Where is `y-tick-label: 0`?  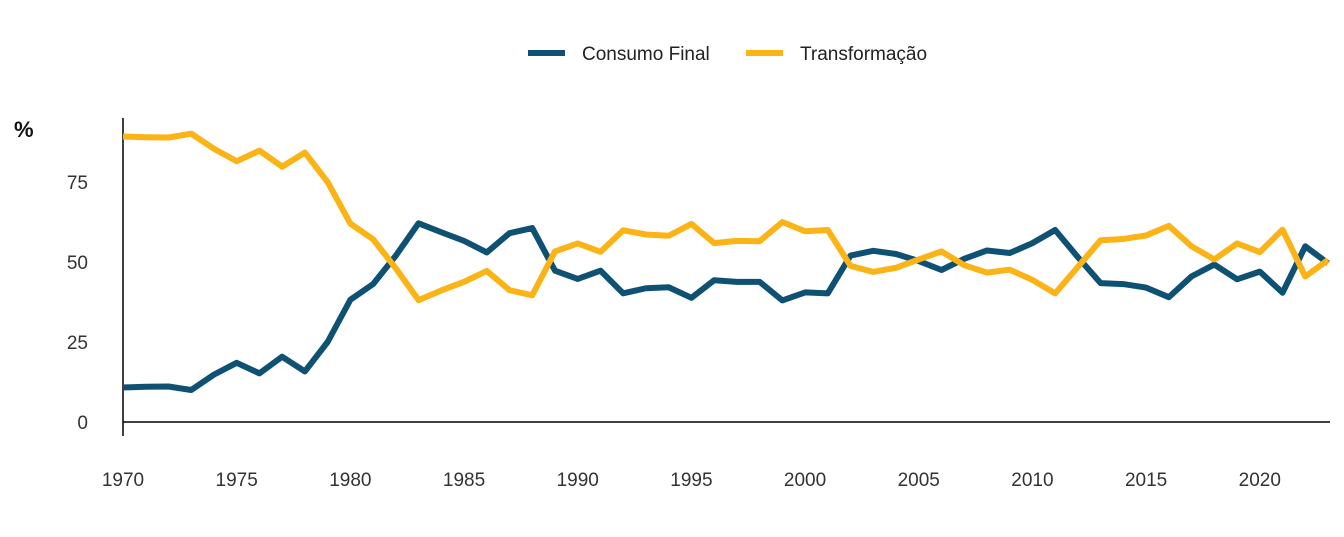 y-tick-label: 0 is located at coordinates (82, 423).